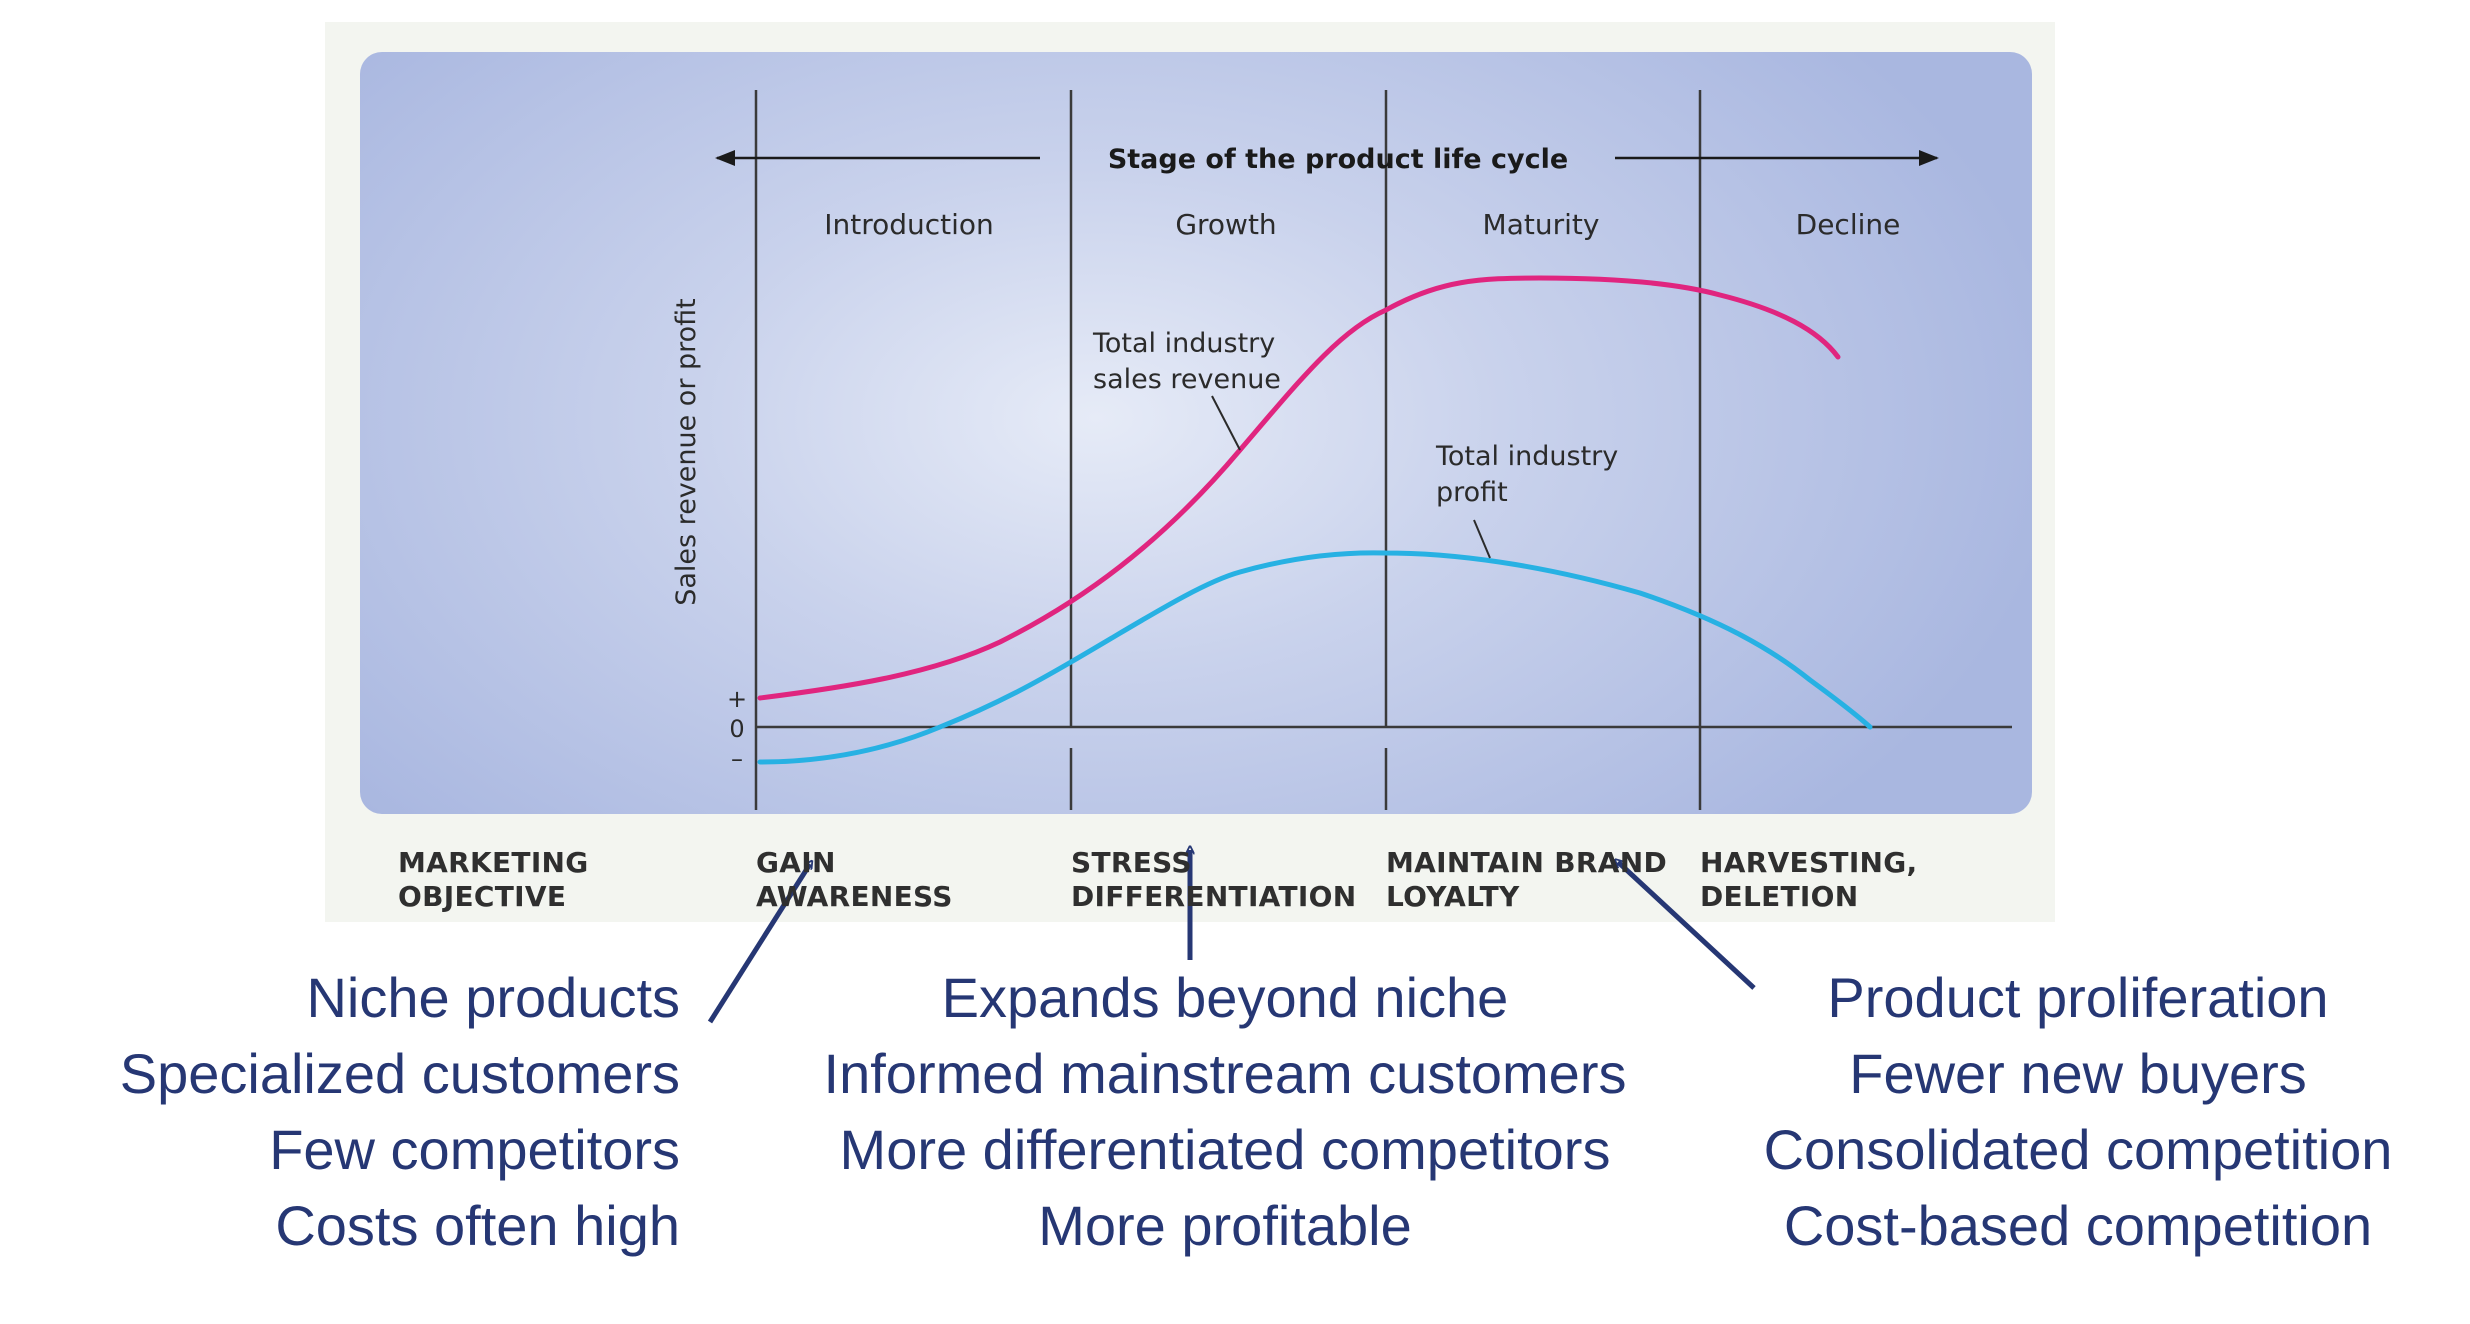 Image resolution: width=2470 pixels, height=1324 pixels. I want to click on note-line: Product proliferation, so click(2078, 997).